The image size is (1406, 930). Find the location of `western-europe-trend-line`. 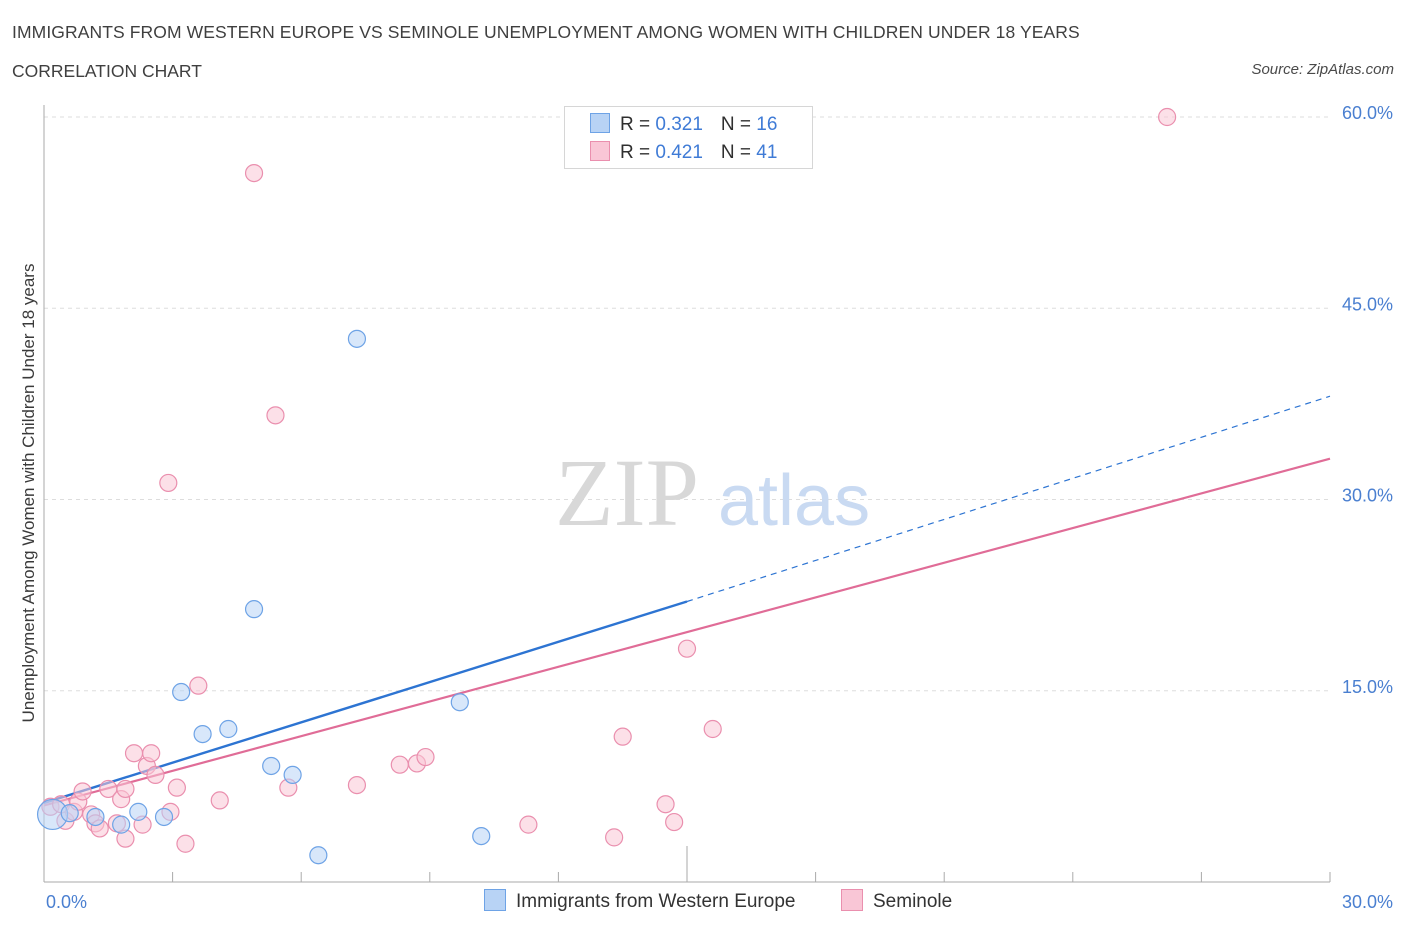

western-europe-trend-line is located at coordinates (365, 702).